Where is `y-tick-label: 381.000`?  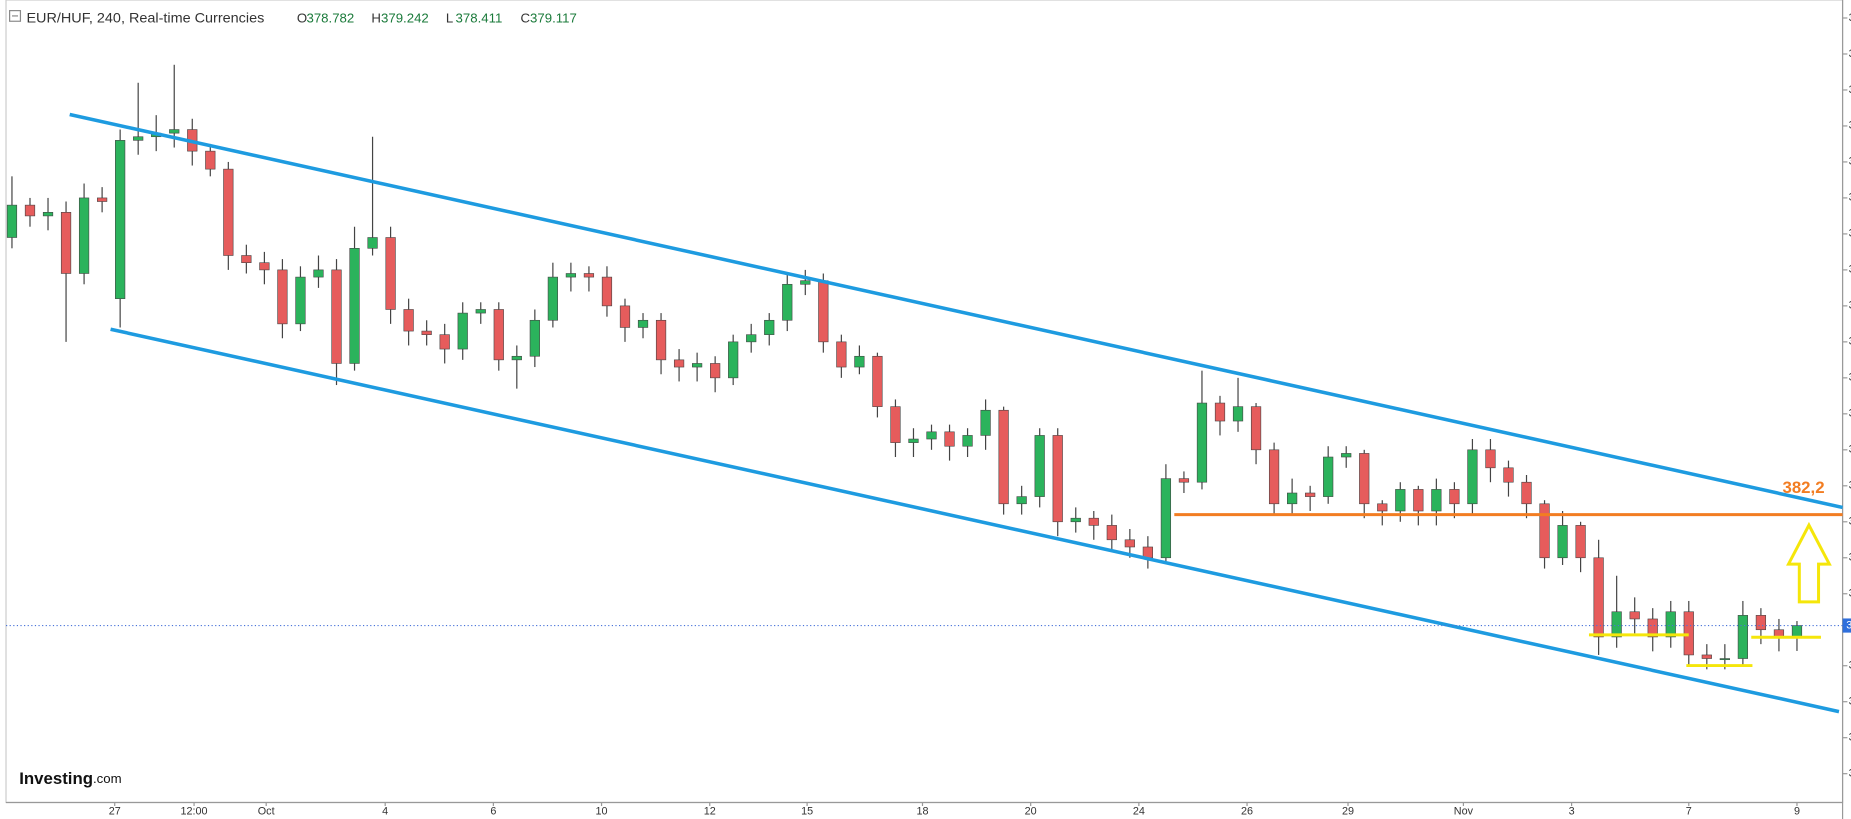 y-tick-label: 381.000 is located at coordinates (1850, 558).